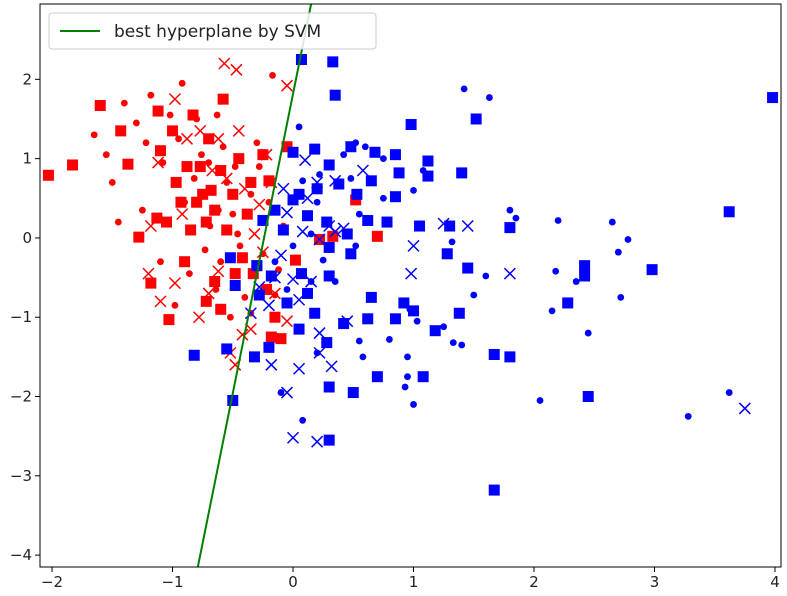  Describe the element at coordinates (534, 582) in the screenshot. I see `x-tick-label: 2` at that location.